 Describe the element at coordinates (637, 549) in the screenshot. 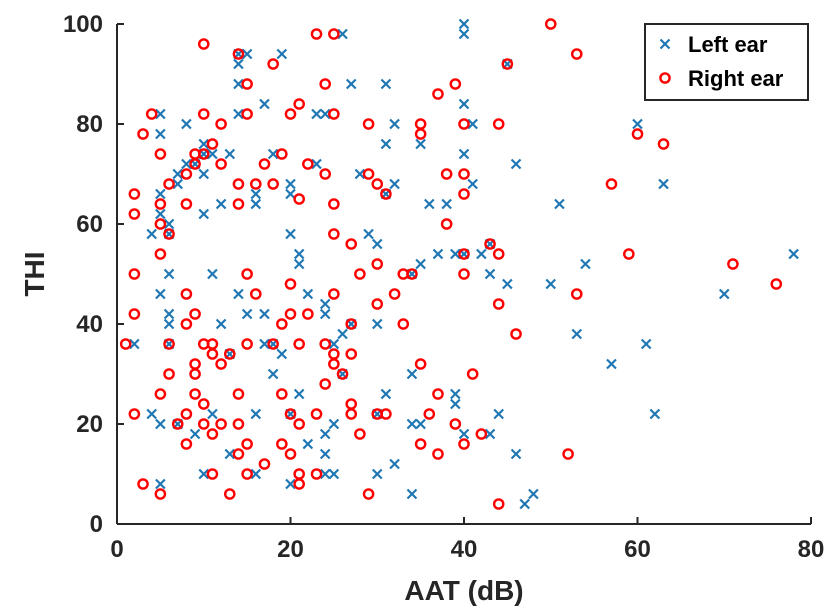

I see `x-tick-label: 60` at that location.